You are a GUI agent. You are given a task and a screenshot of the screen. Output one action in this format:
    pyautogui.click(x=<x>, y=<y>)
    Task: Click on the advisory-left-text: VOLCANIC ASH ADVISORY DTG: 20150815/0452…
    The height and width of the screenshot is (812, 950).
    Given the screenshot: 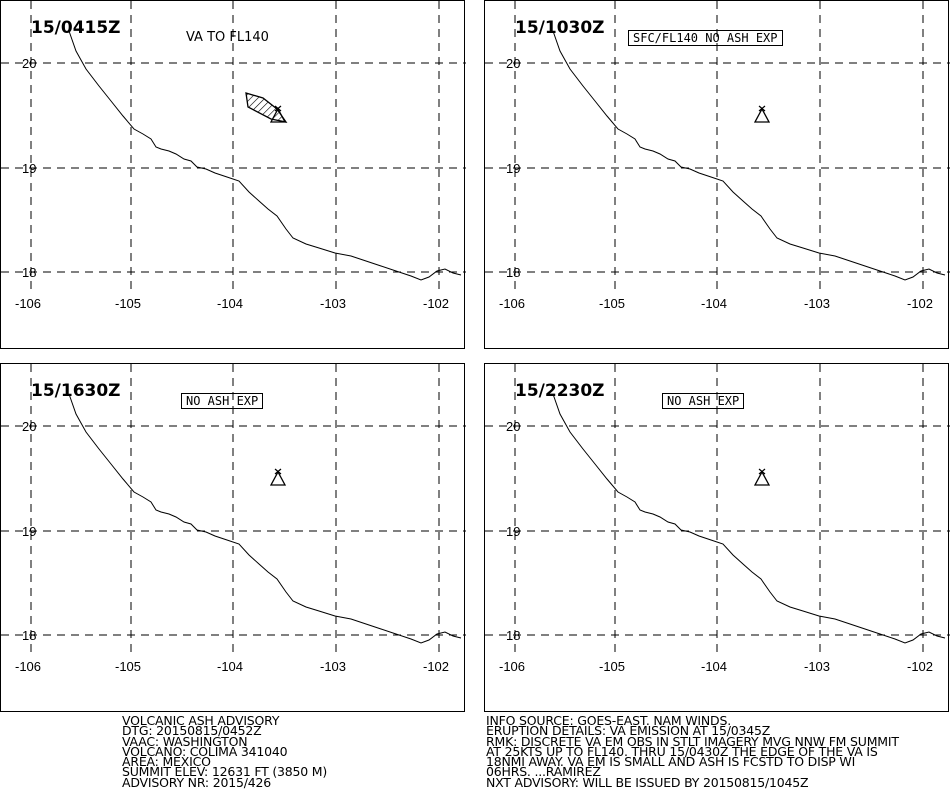 What is the action you would take?
    pyautogui.click(x=225, y=751)
    